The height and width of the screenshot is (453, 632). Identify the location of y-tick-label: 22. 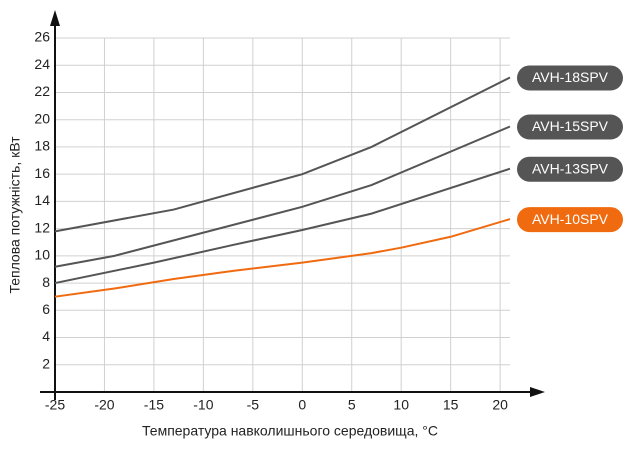
(42, 91).